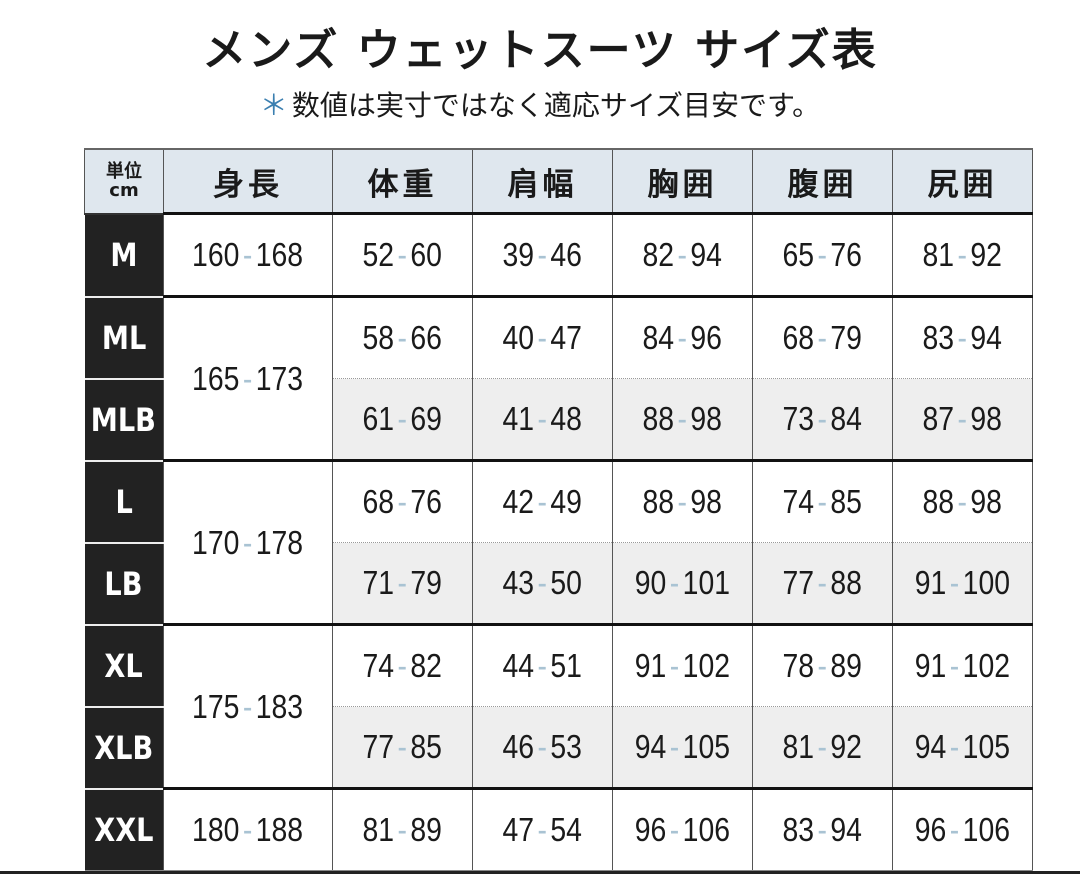  What do you see at coordinates (426, 418) in the screenshot?
I see `range-max: 69` at bounding box center [426, 418].